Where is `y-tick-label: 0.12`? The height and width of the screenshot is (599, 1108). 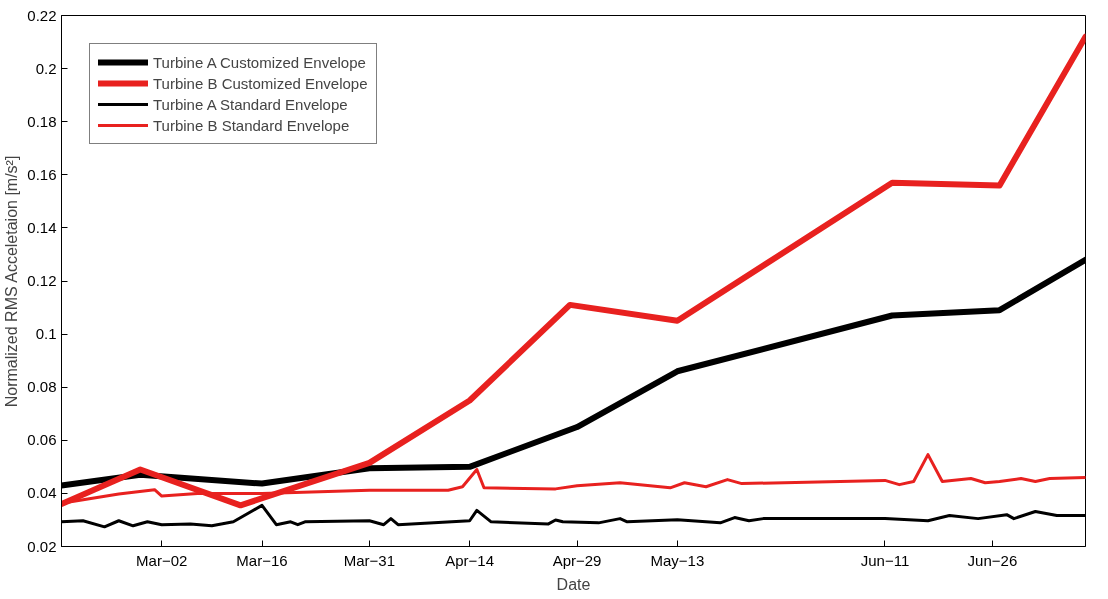 y-tick-label: 0.12 is located at coordinates (42, 280).